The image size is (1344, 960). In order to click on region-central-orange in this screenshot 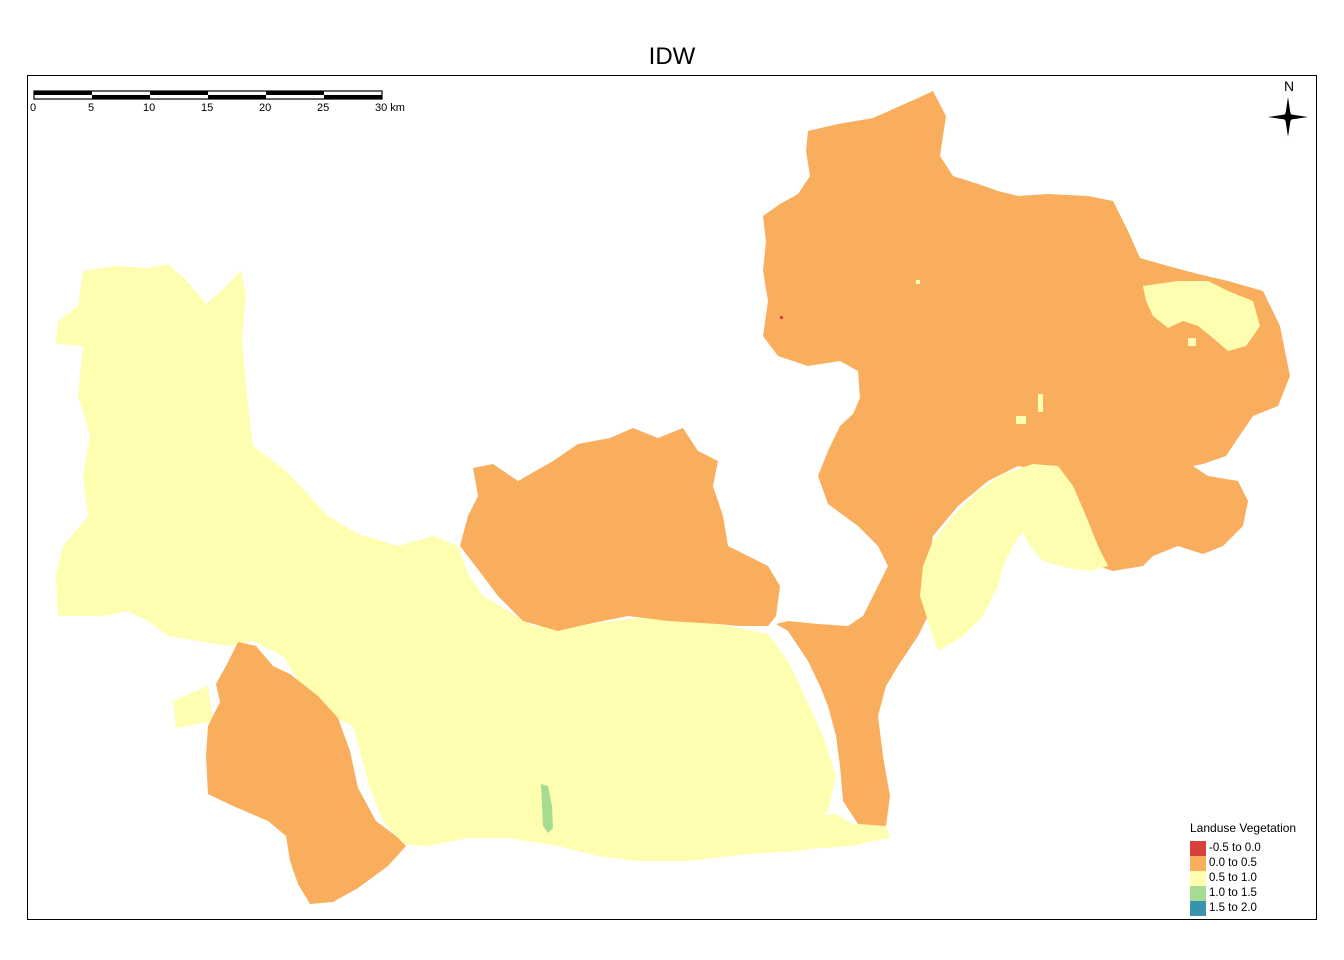, I will do `click(620, 529)`.